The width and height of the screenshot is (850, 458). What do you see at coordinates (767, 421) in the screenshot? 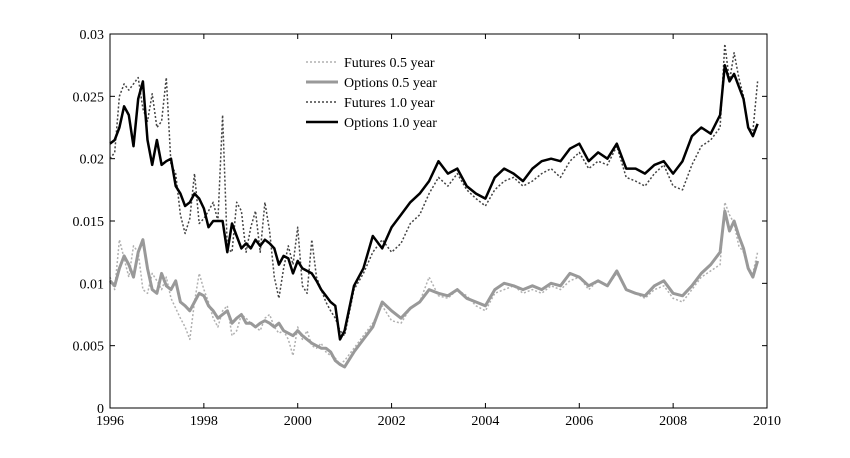
I see `x-tick-label: 2010` at bounding box center [767, 421].